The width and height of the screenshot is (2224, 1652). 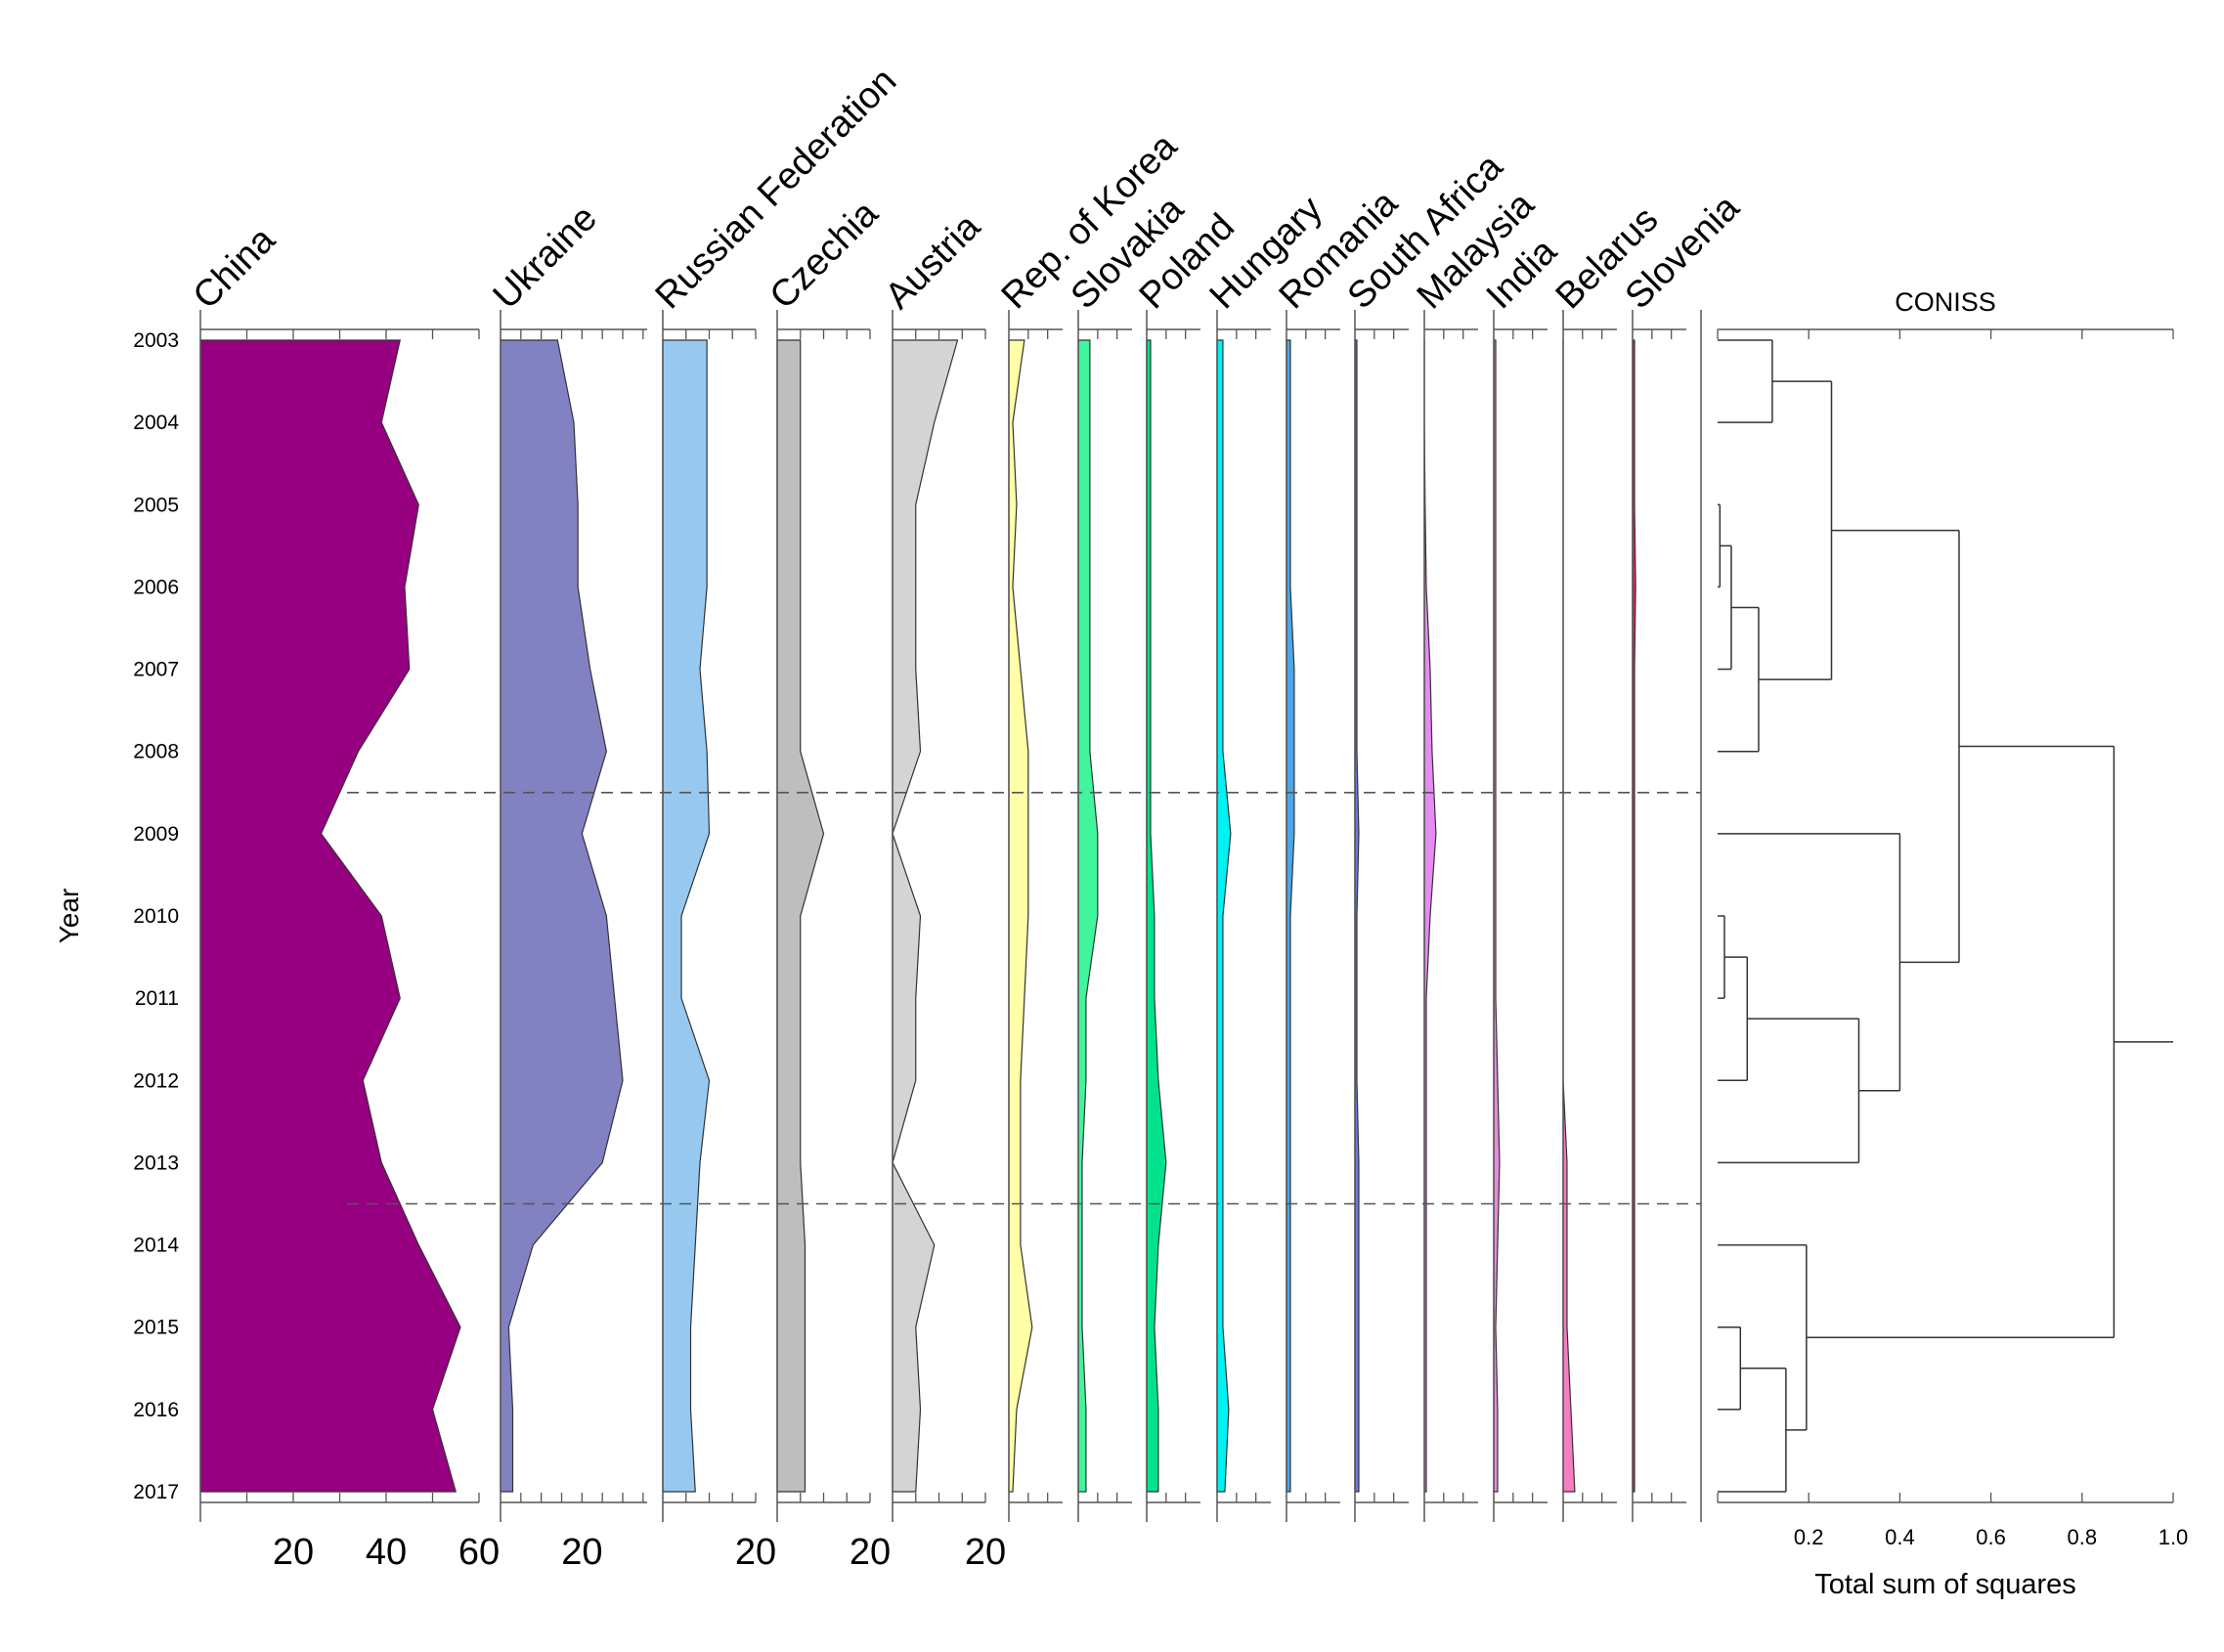 What do you see at coordinates (1020, 916) in the screenshot?
I see `area-rep-of-korea` at bounding box center [1020, 916].